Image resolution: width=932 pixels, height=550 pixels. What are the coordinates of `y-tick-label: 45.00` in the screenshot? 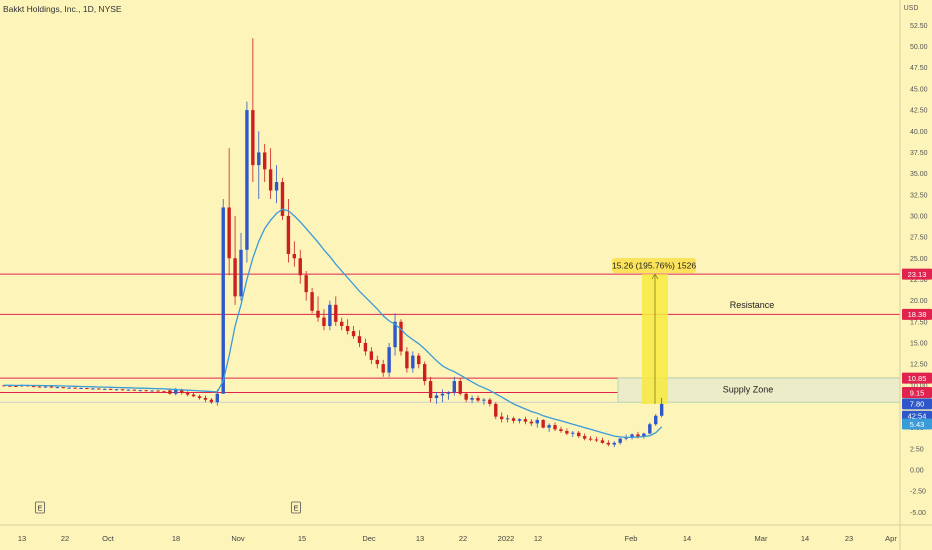 It's located at (919, 89).